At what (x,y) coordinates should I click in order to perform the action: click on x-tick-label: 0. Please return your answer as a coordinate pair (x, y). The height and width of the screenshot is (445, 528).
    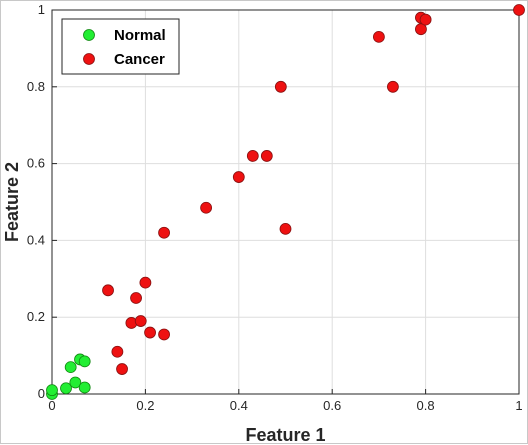
    Looking at the image, I should click on (51, 405).